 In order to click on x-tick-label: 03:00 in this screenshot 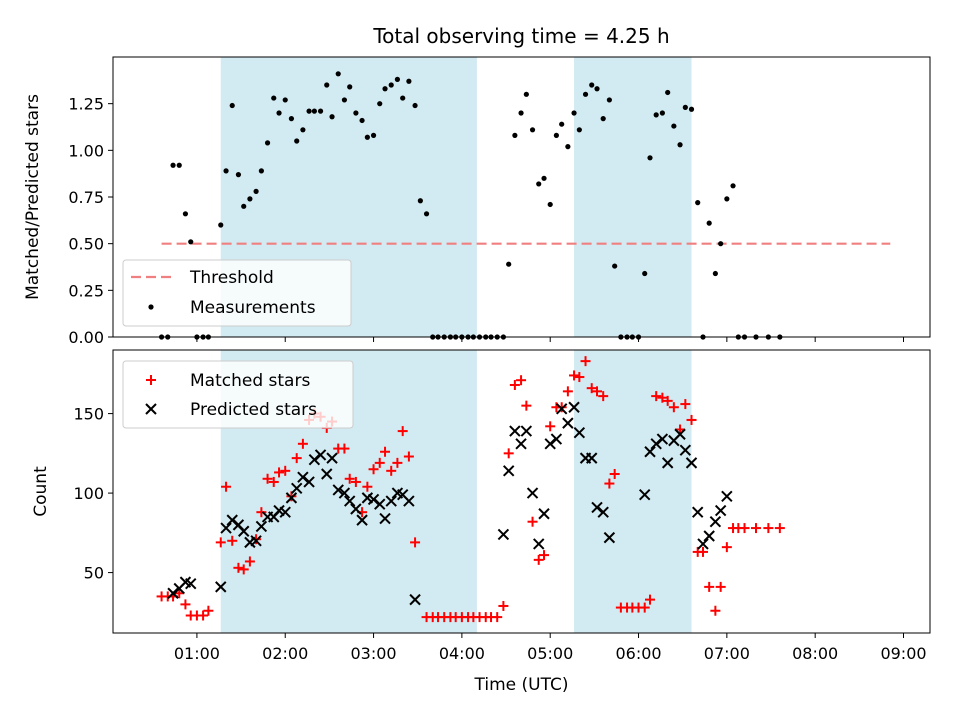, I will do `click(374, 653)`.